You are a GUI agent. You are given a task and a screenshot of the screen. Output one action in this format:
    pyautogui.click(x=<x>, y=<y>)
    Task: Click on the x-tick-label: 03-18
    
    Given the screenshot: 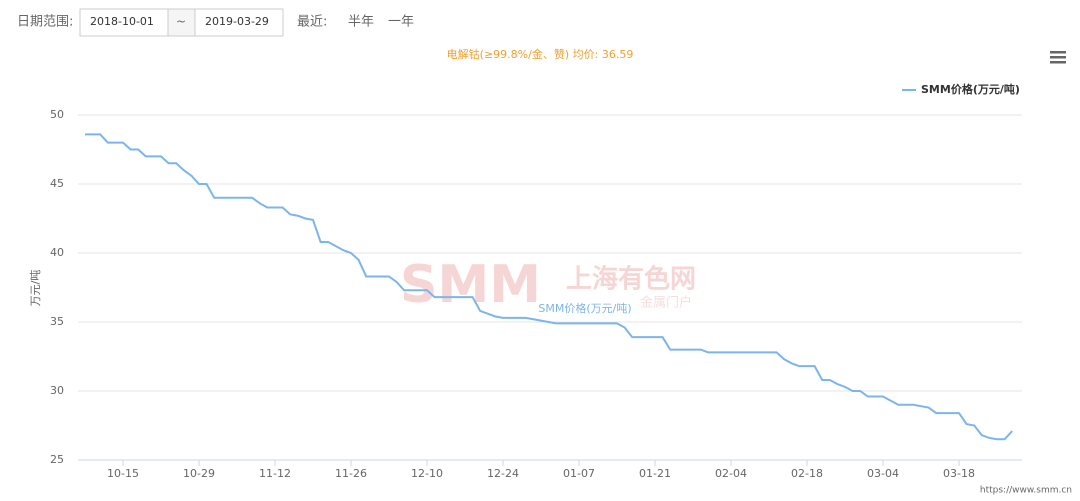 What is the action you would take?
    pyautogui.click(x=959, y=473)
    